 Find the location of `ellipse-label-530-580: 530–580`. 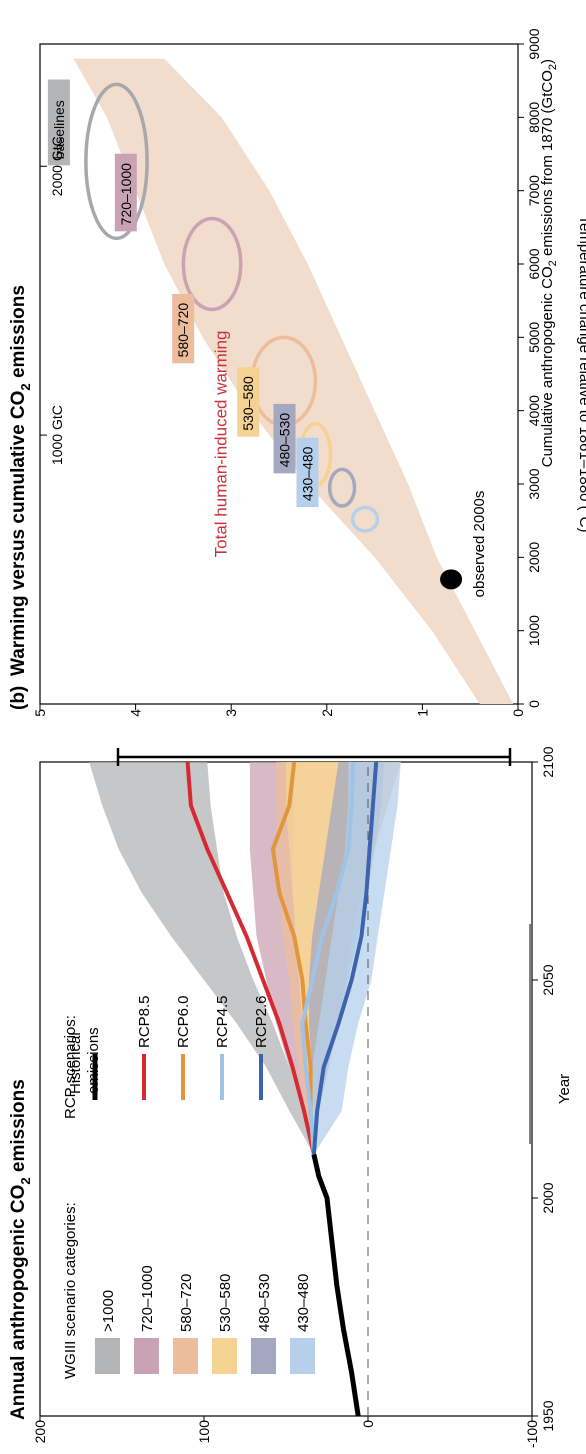

ellipse-label-530-580: 530–580 is located at coordinates (248, 403).